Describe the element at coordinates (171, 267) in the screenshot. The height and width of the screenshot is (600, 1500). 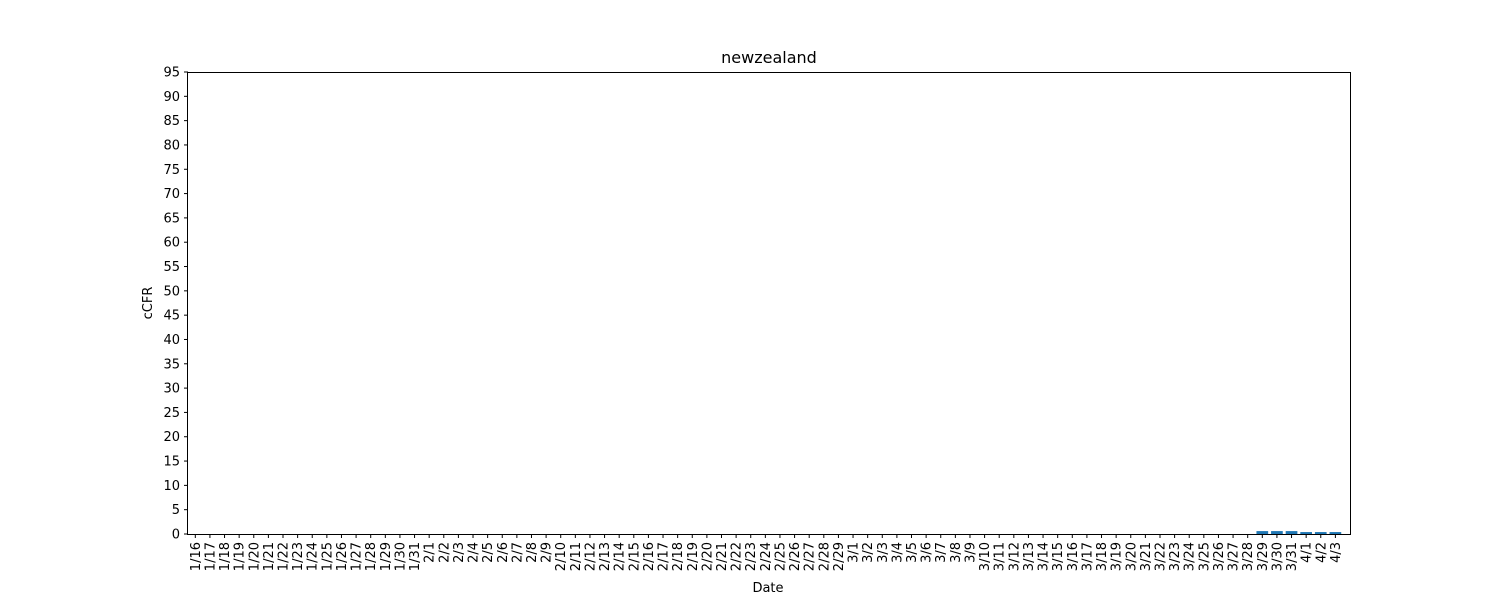
I see `y-tick-label: 55` at that location.